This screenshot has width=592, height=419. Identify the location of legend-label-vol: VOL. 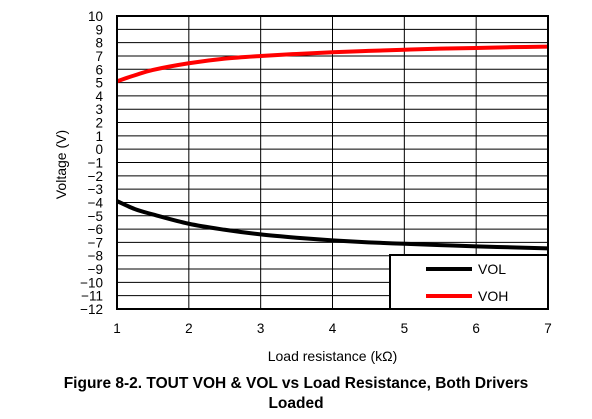
(492, 269).